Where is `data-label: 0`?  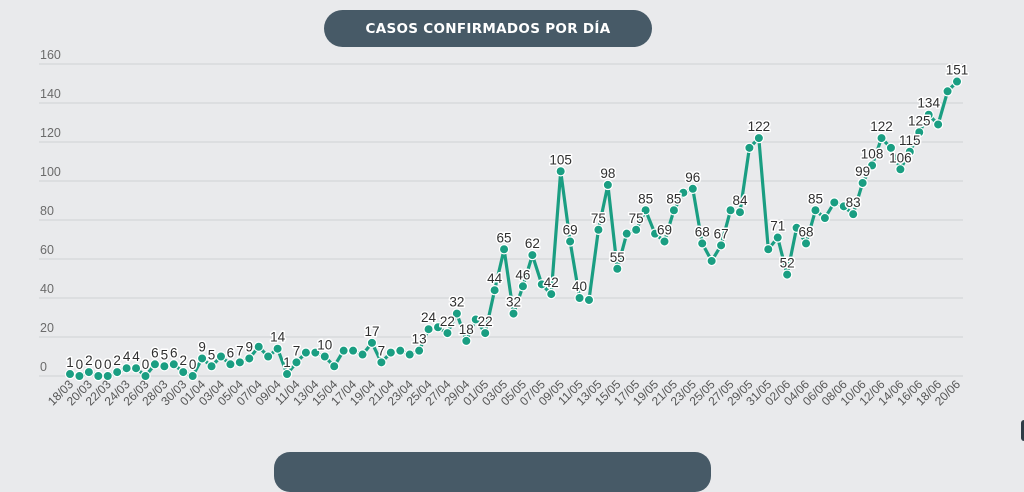
data-label: 0 is located at coordinates (193, 364).